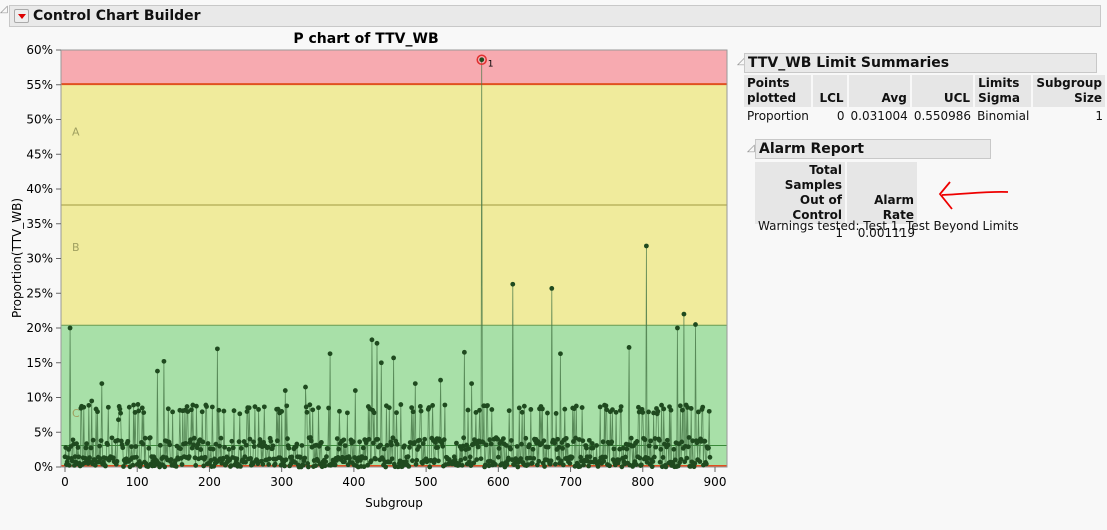  Describe the element at coordinates (778, 116) in the screenshot. I see `cell: Proportion` at that location.